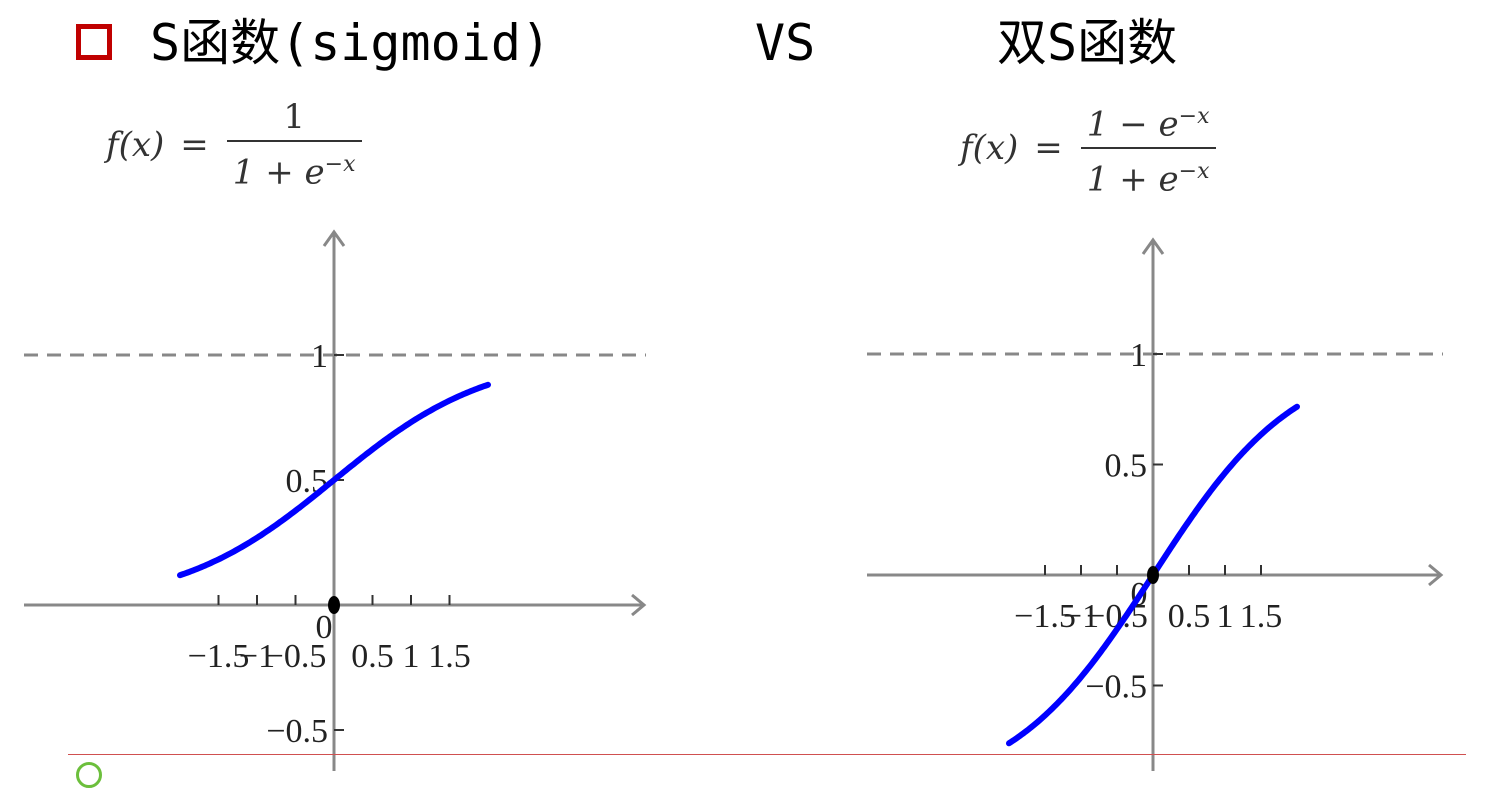 This screenshot has height=788, width=1491. I want to click on formula-left-numerator: 1, so click(294, 117).